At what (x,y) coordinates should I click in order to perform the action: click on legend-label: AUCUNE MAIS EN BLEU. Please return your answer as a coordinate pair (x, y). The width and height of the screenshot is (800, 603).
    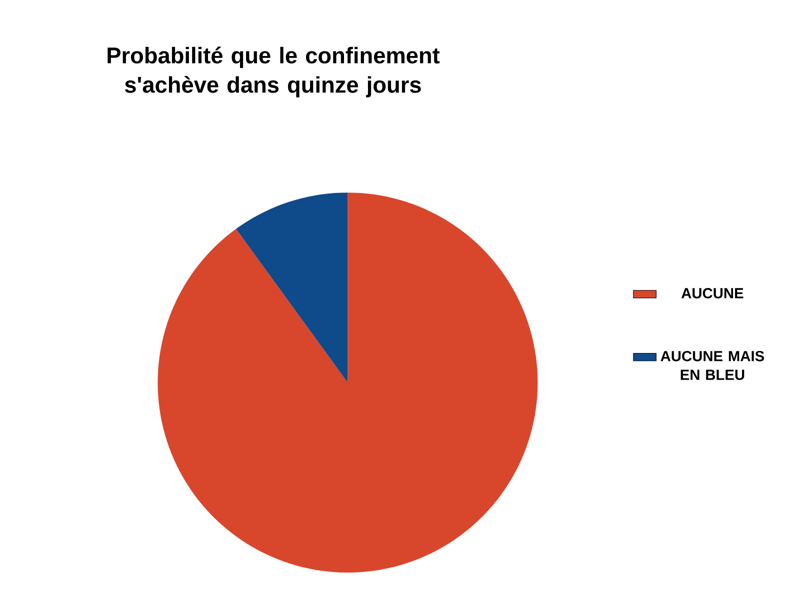
    Looking at the image, I should click on (712, 365).